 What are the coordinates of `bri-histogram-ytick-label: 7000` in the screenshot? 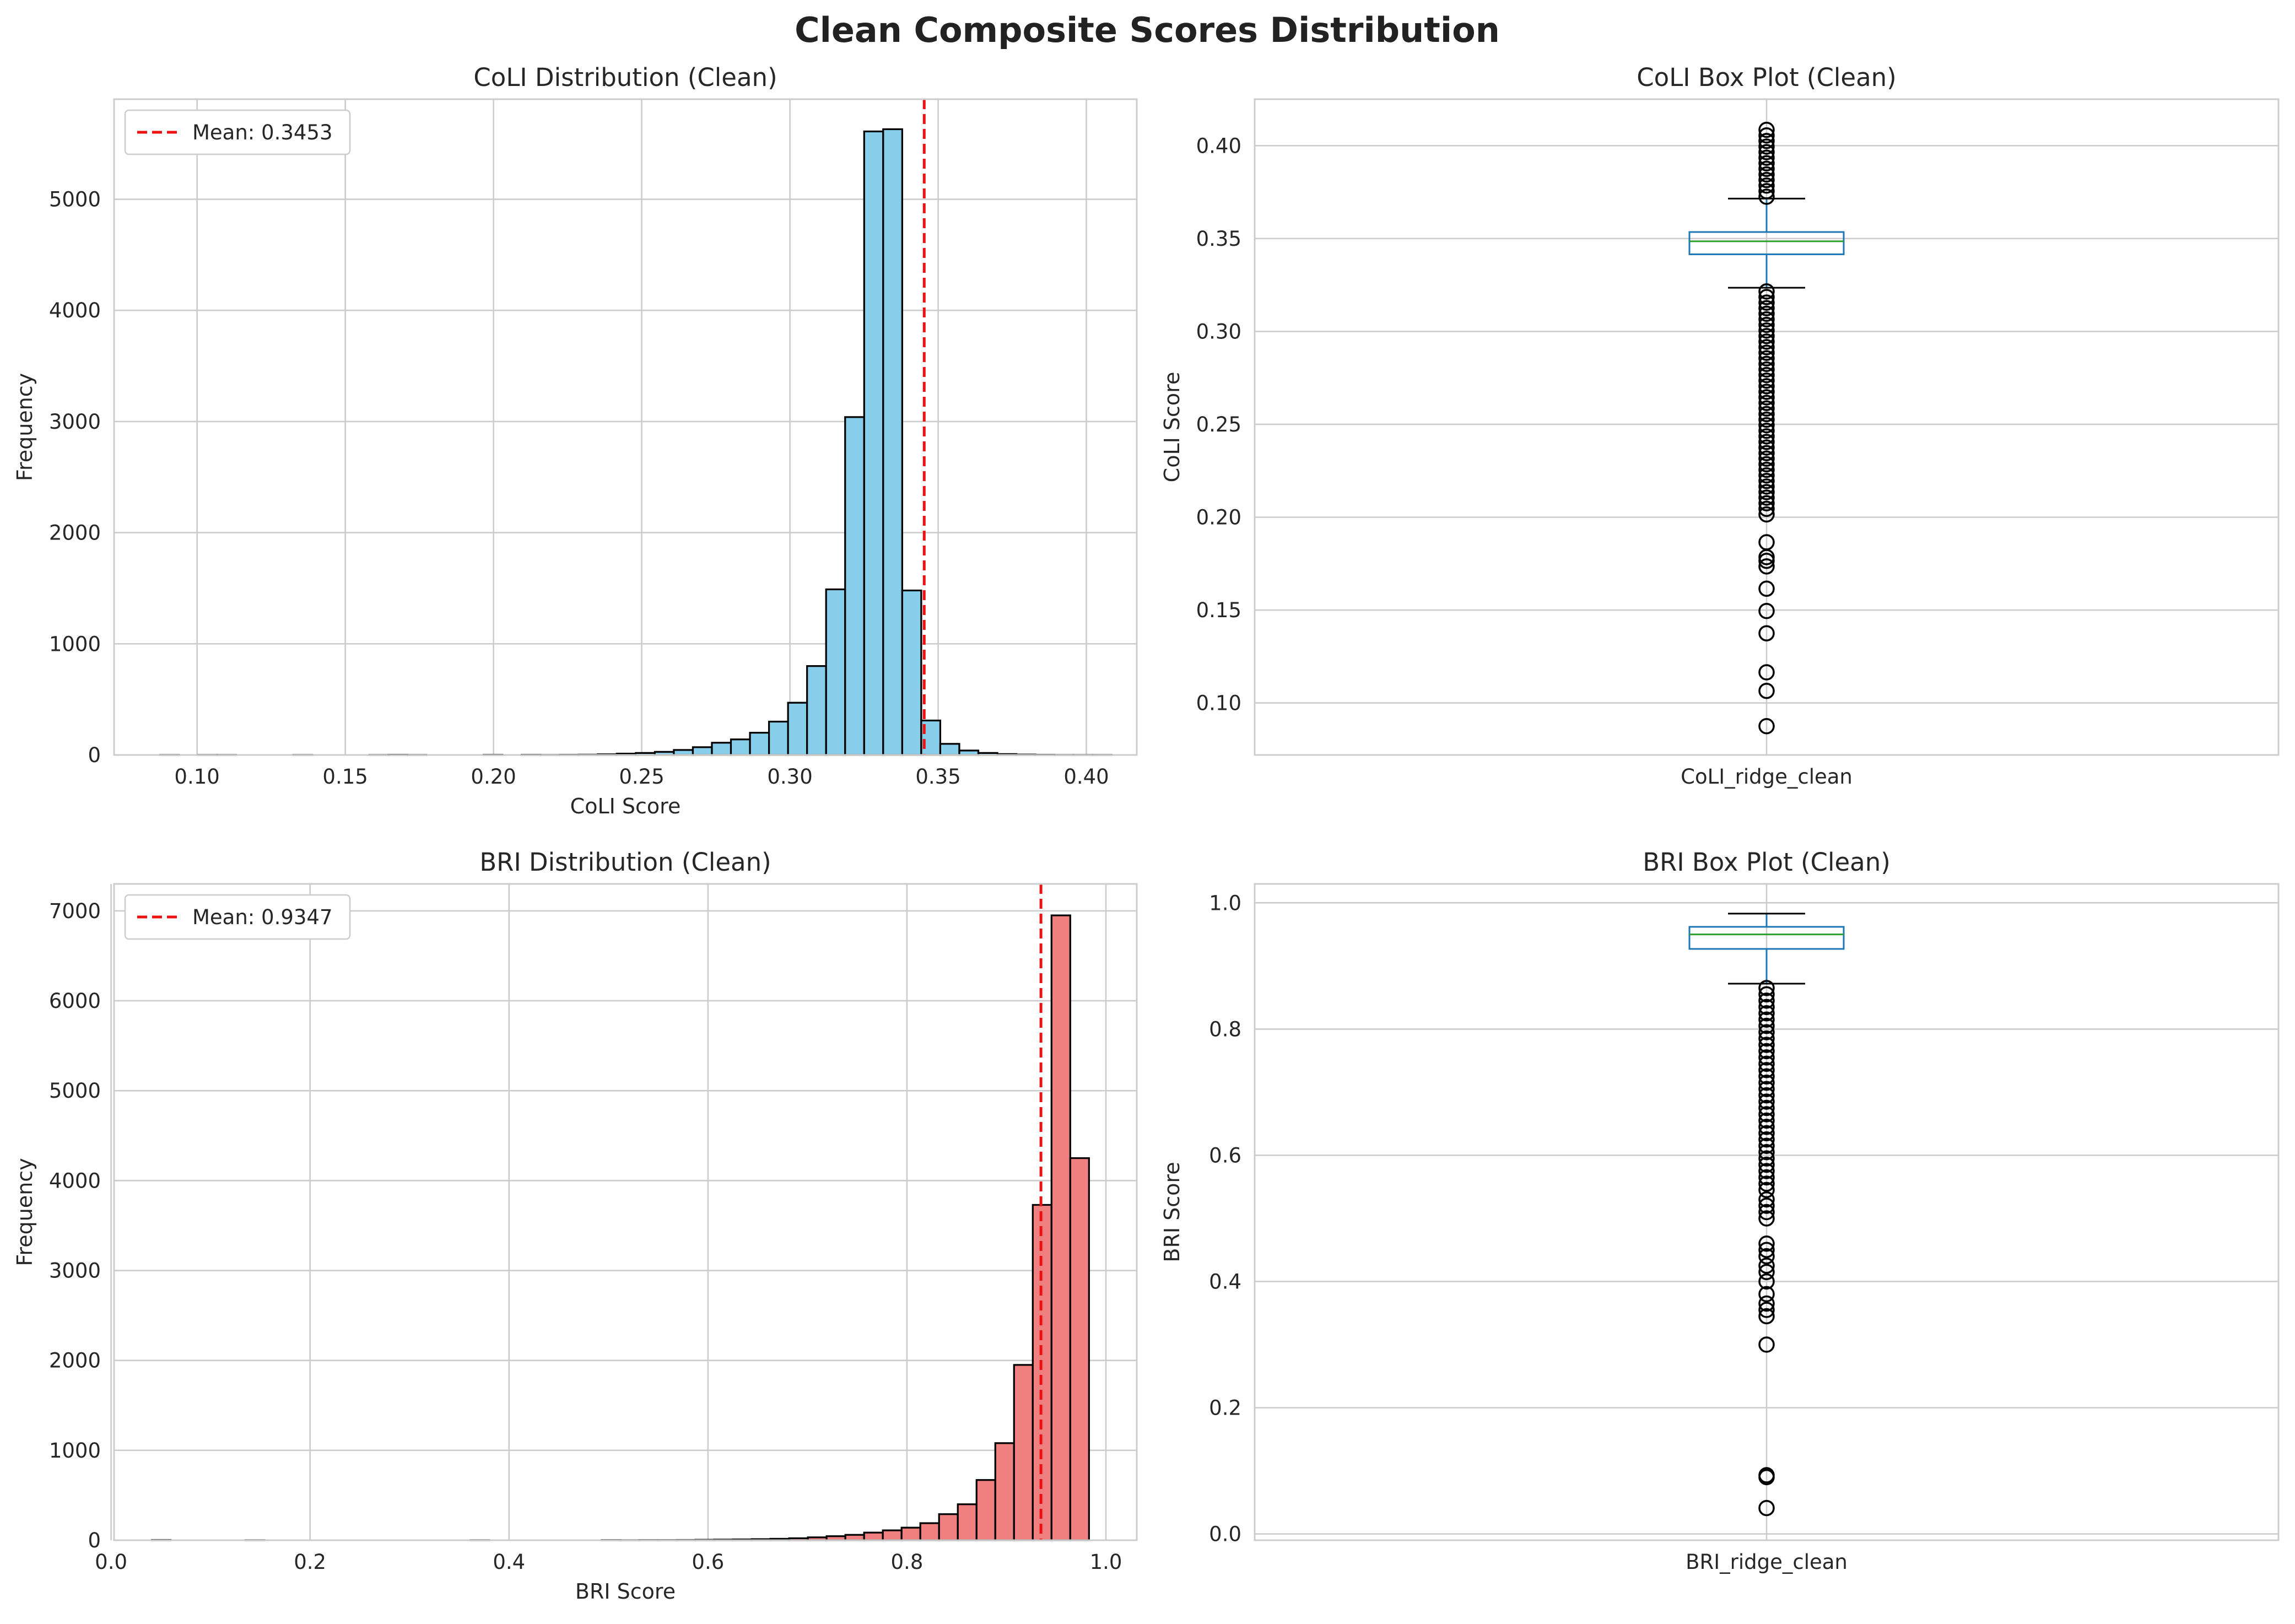 It's located at (75, 911).